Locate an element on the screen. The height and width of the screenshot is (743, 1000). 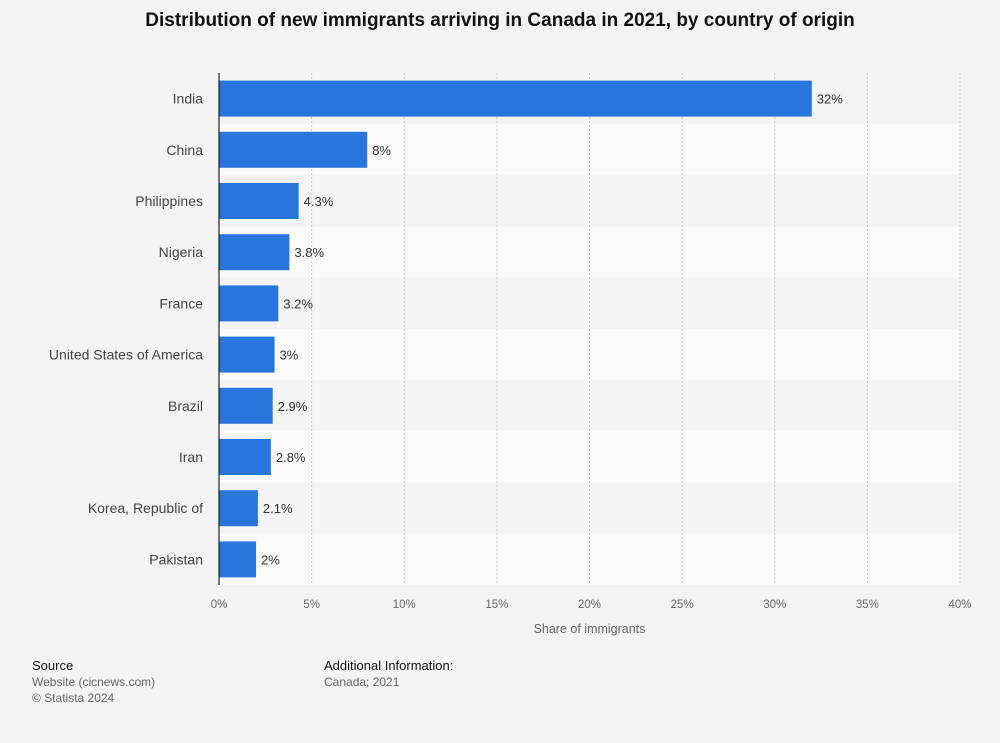
data-label: 32% is located at coordinates (830, 99).